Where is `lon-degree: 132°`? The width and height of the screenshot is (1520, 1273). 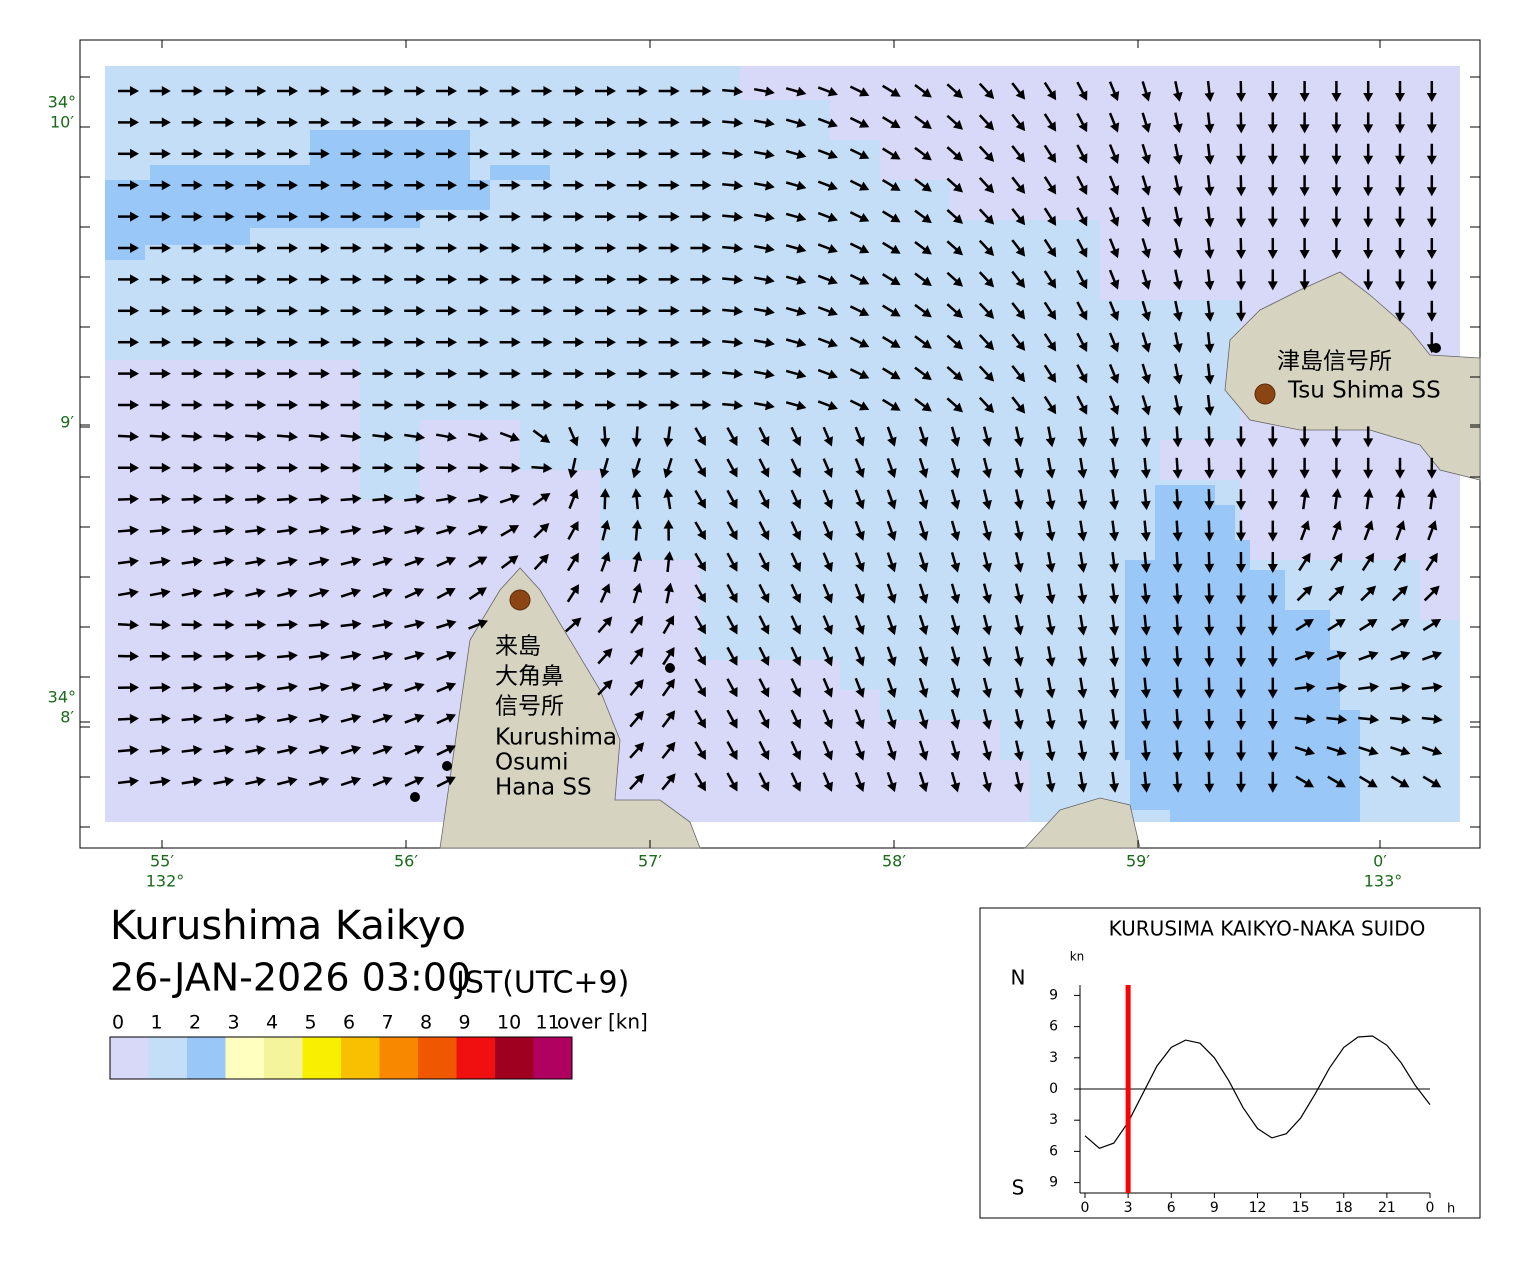 lon-degree: 132° is located at coordinates (165, 881).